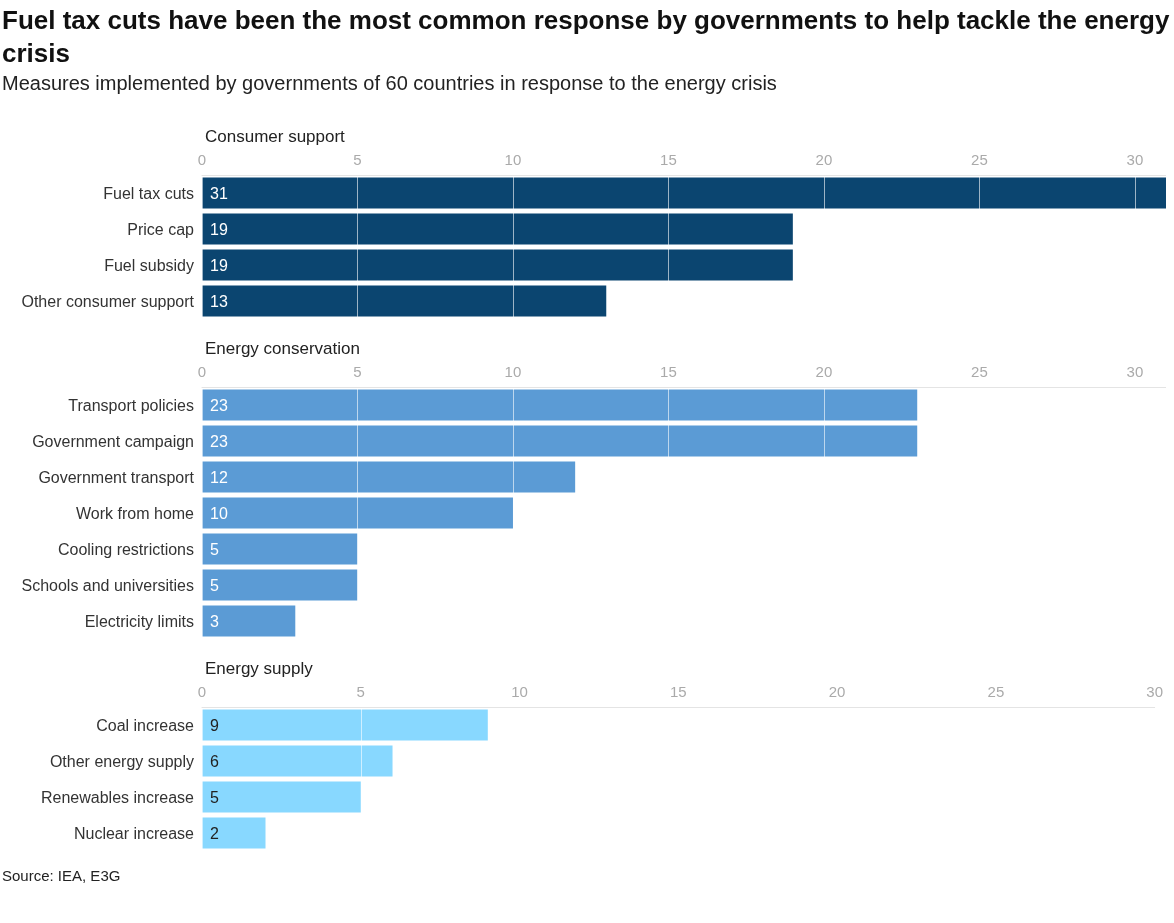  What do you see at coordinates (219, 513) in the screenshot?
I see `data-label: 10` at bounding box center [219, 513].